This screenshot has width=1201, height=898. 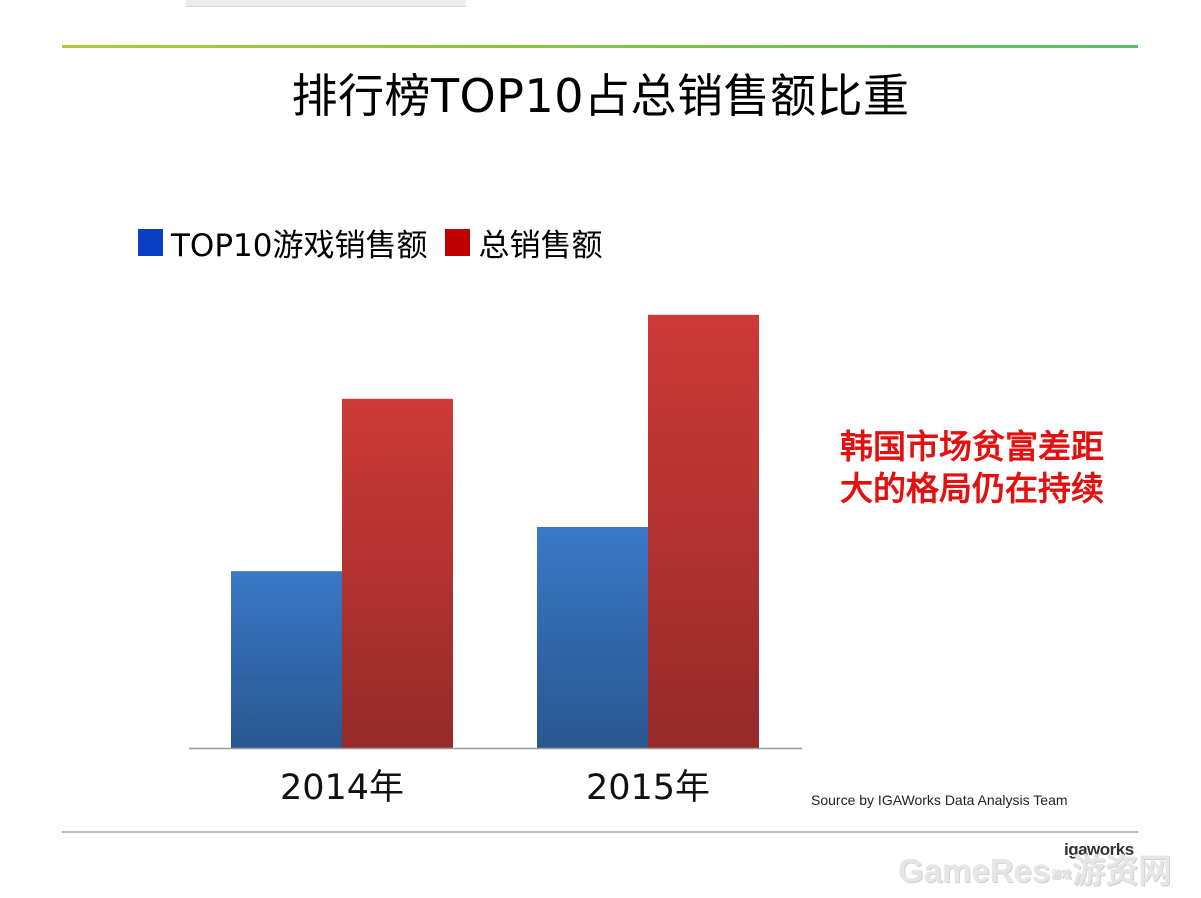 I want to click on top-tab-decoration, so click(x=326, y=3).